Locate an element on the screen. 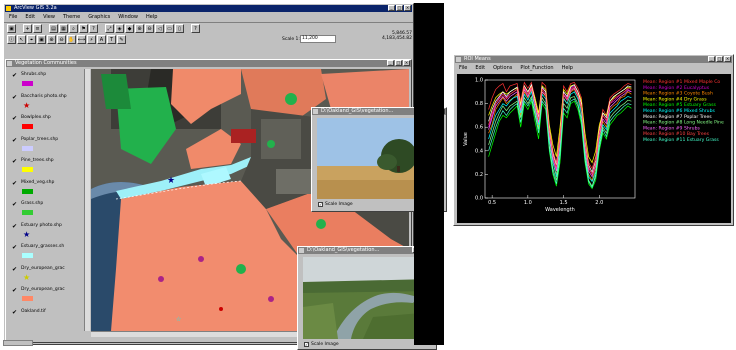  photo2-scale-image-row: ✓ Scale Image is located at coordinates (321, 344).